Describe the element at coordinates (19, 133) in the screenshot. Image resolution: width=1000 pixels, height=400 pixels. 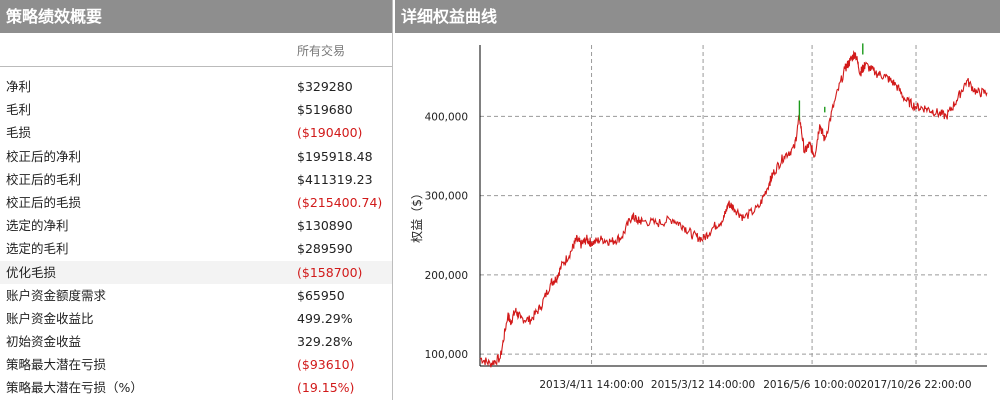
I see `metric-label: 毛损` at that location.